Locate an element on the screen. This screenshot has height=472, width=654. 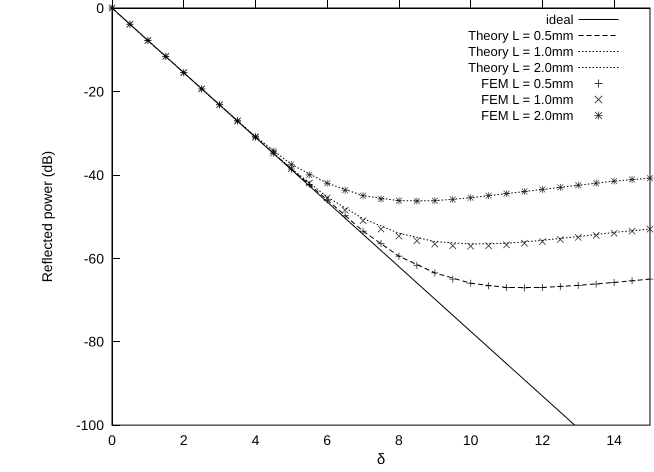
y-tick-label: -20 is located at coordinates (94, 91).